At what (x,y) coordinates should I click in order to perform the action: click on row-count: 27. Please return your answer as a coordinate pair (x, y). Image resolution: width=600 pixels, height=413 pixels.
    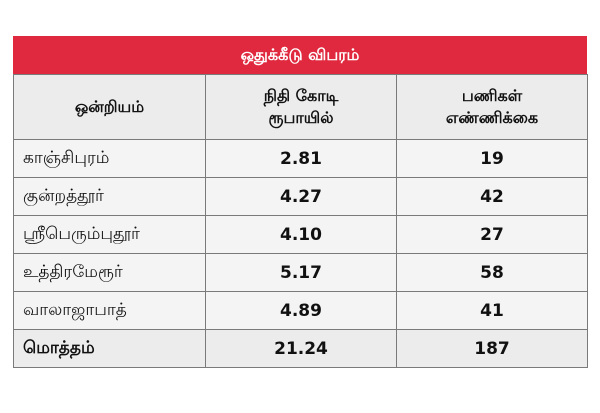
    Looking at the image, I should click on (492, 234).